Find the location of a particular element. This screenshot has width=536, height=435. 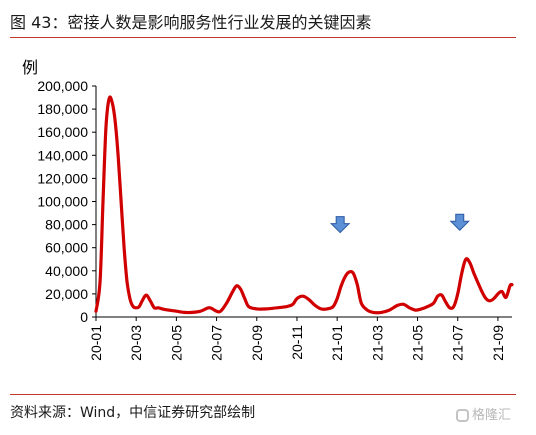

y-tick-label: 0 is located at coordinates (84, 317).